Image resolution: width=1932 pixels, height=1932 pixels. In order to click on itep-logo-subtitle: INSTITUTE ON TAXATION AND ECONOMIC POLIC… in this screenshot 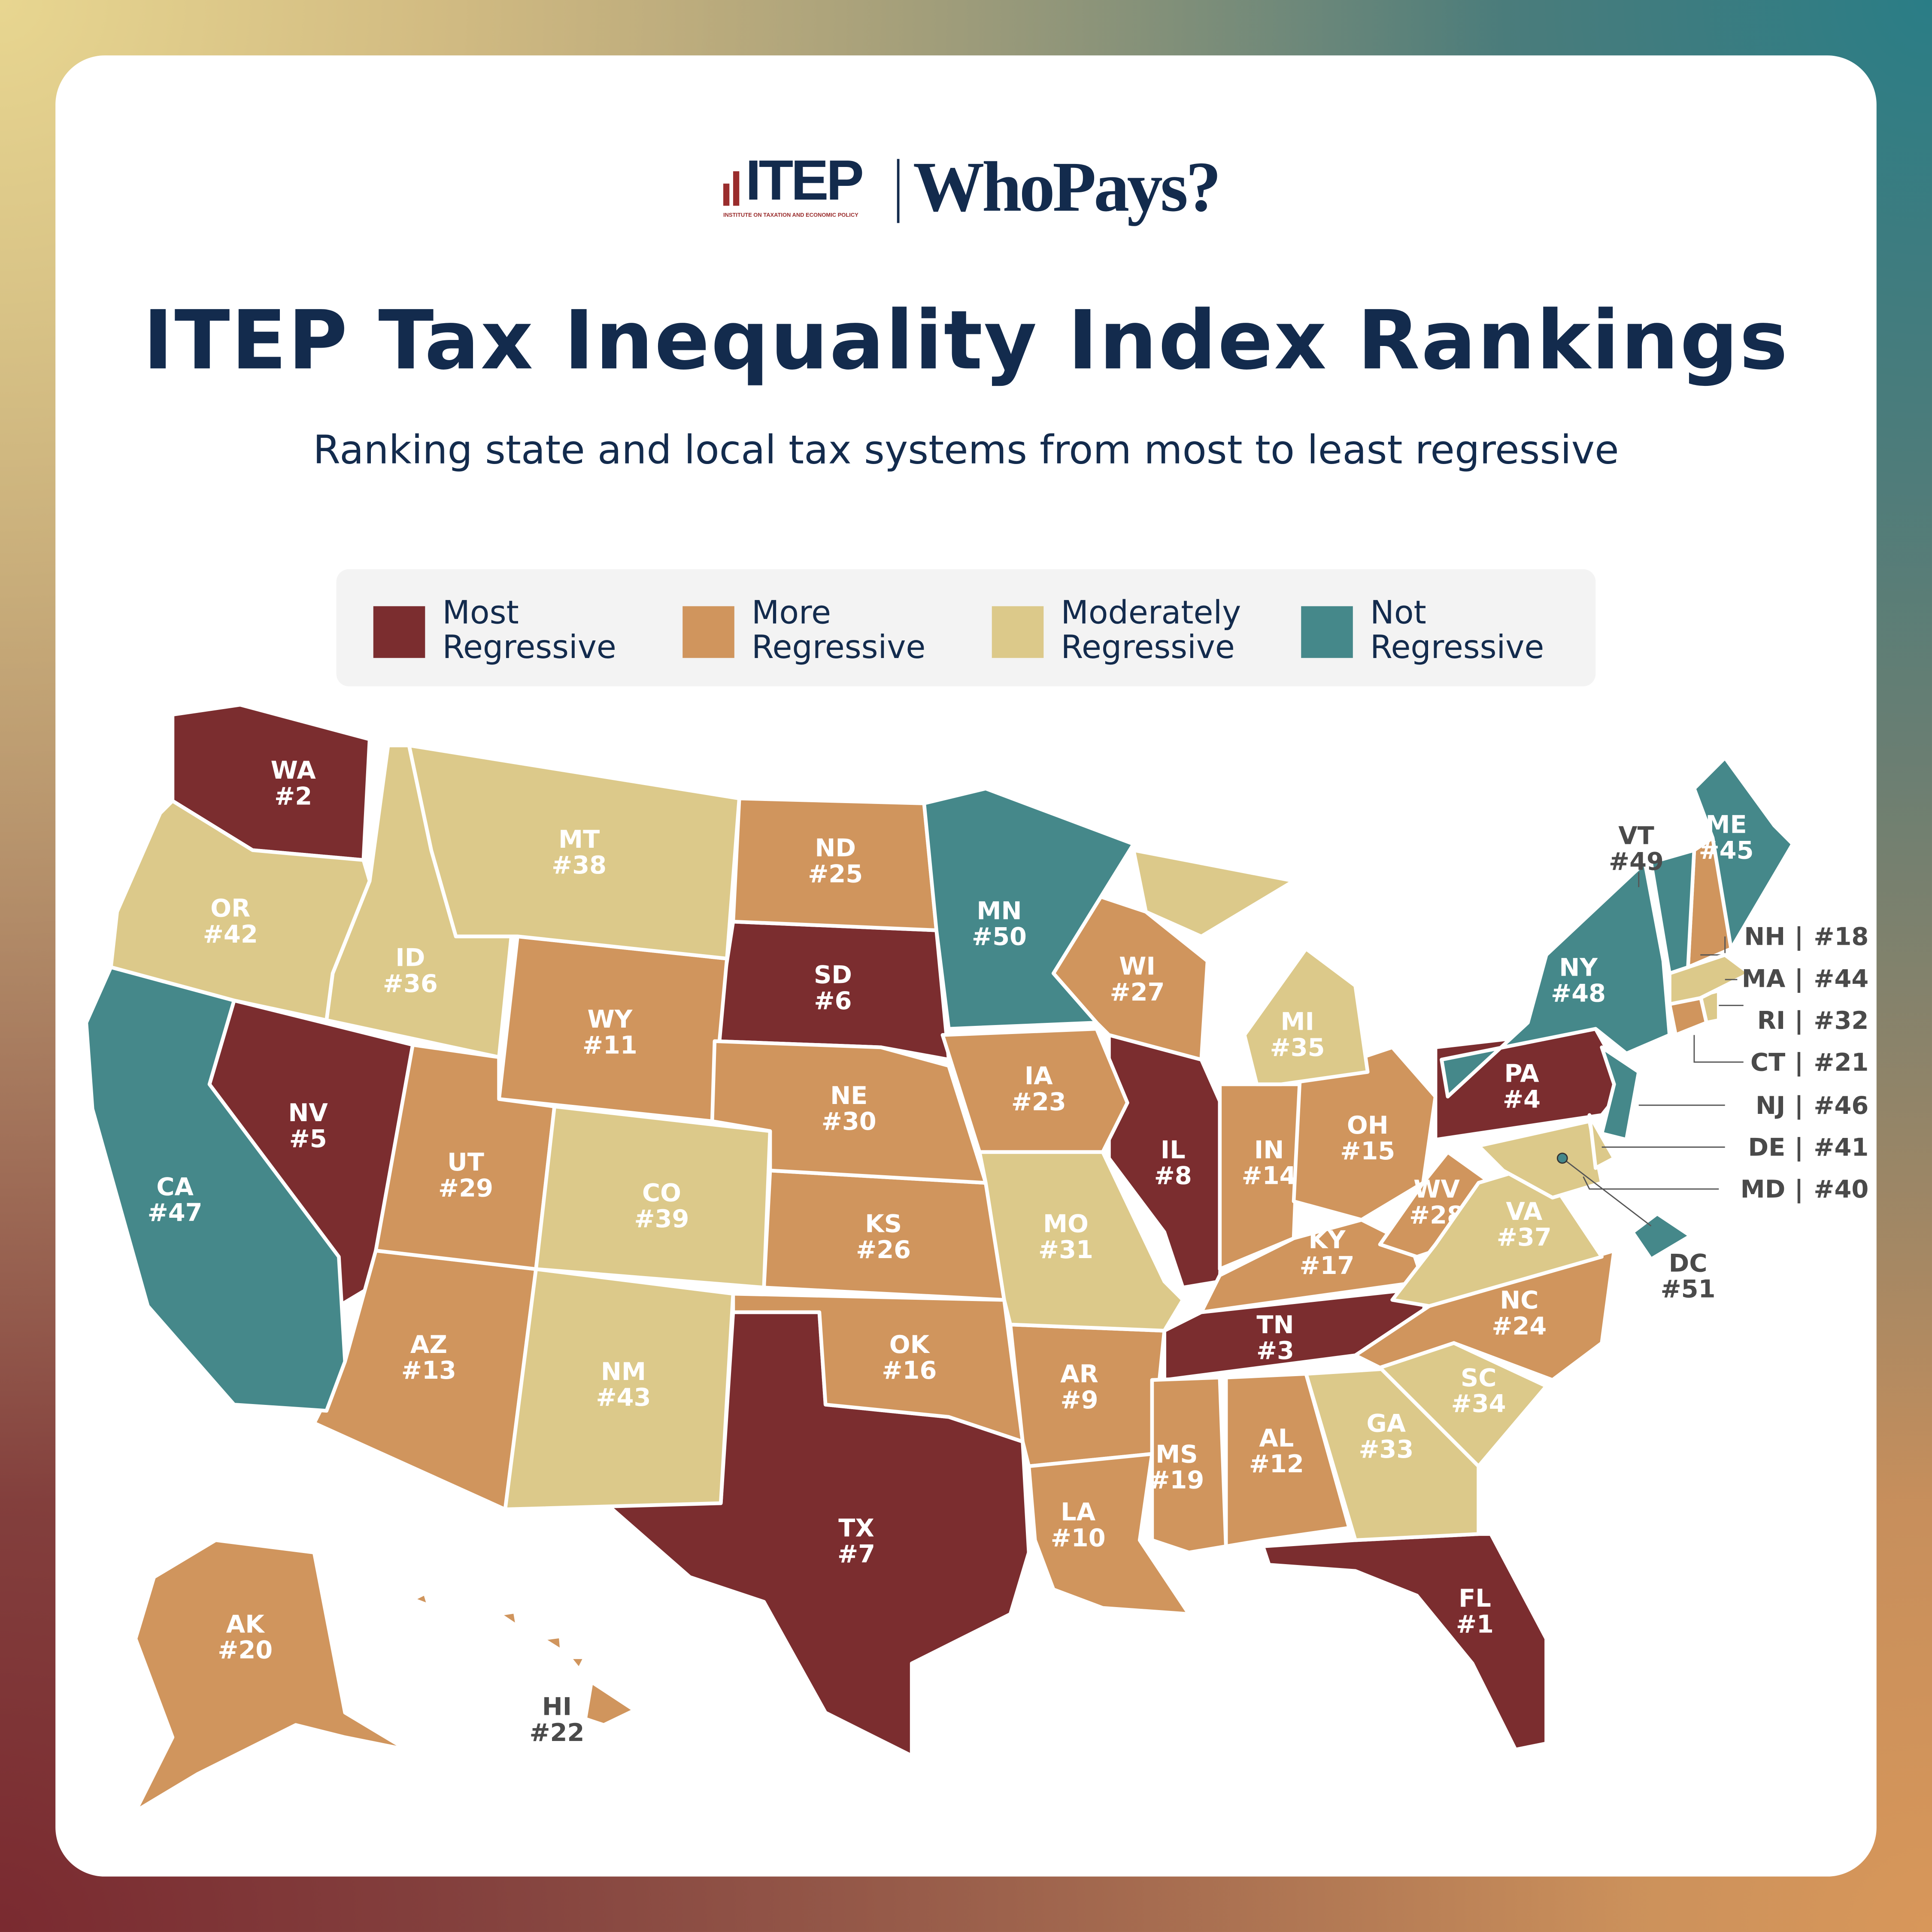, I will do `click(790, 215)`.